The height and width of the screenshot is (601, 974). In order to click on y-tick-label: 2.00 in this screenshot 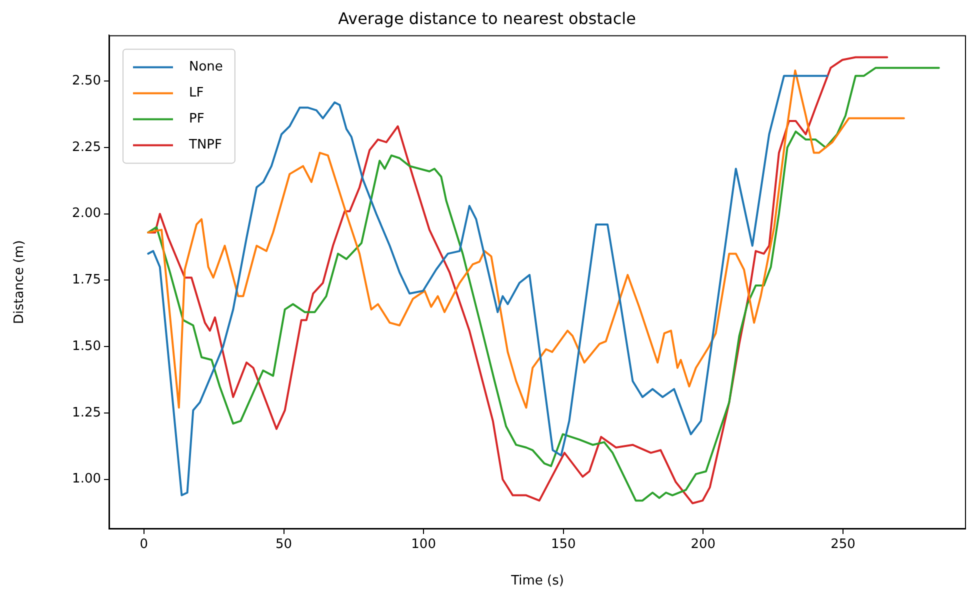, I will do `click(86, 214)`.